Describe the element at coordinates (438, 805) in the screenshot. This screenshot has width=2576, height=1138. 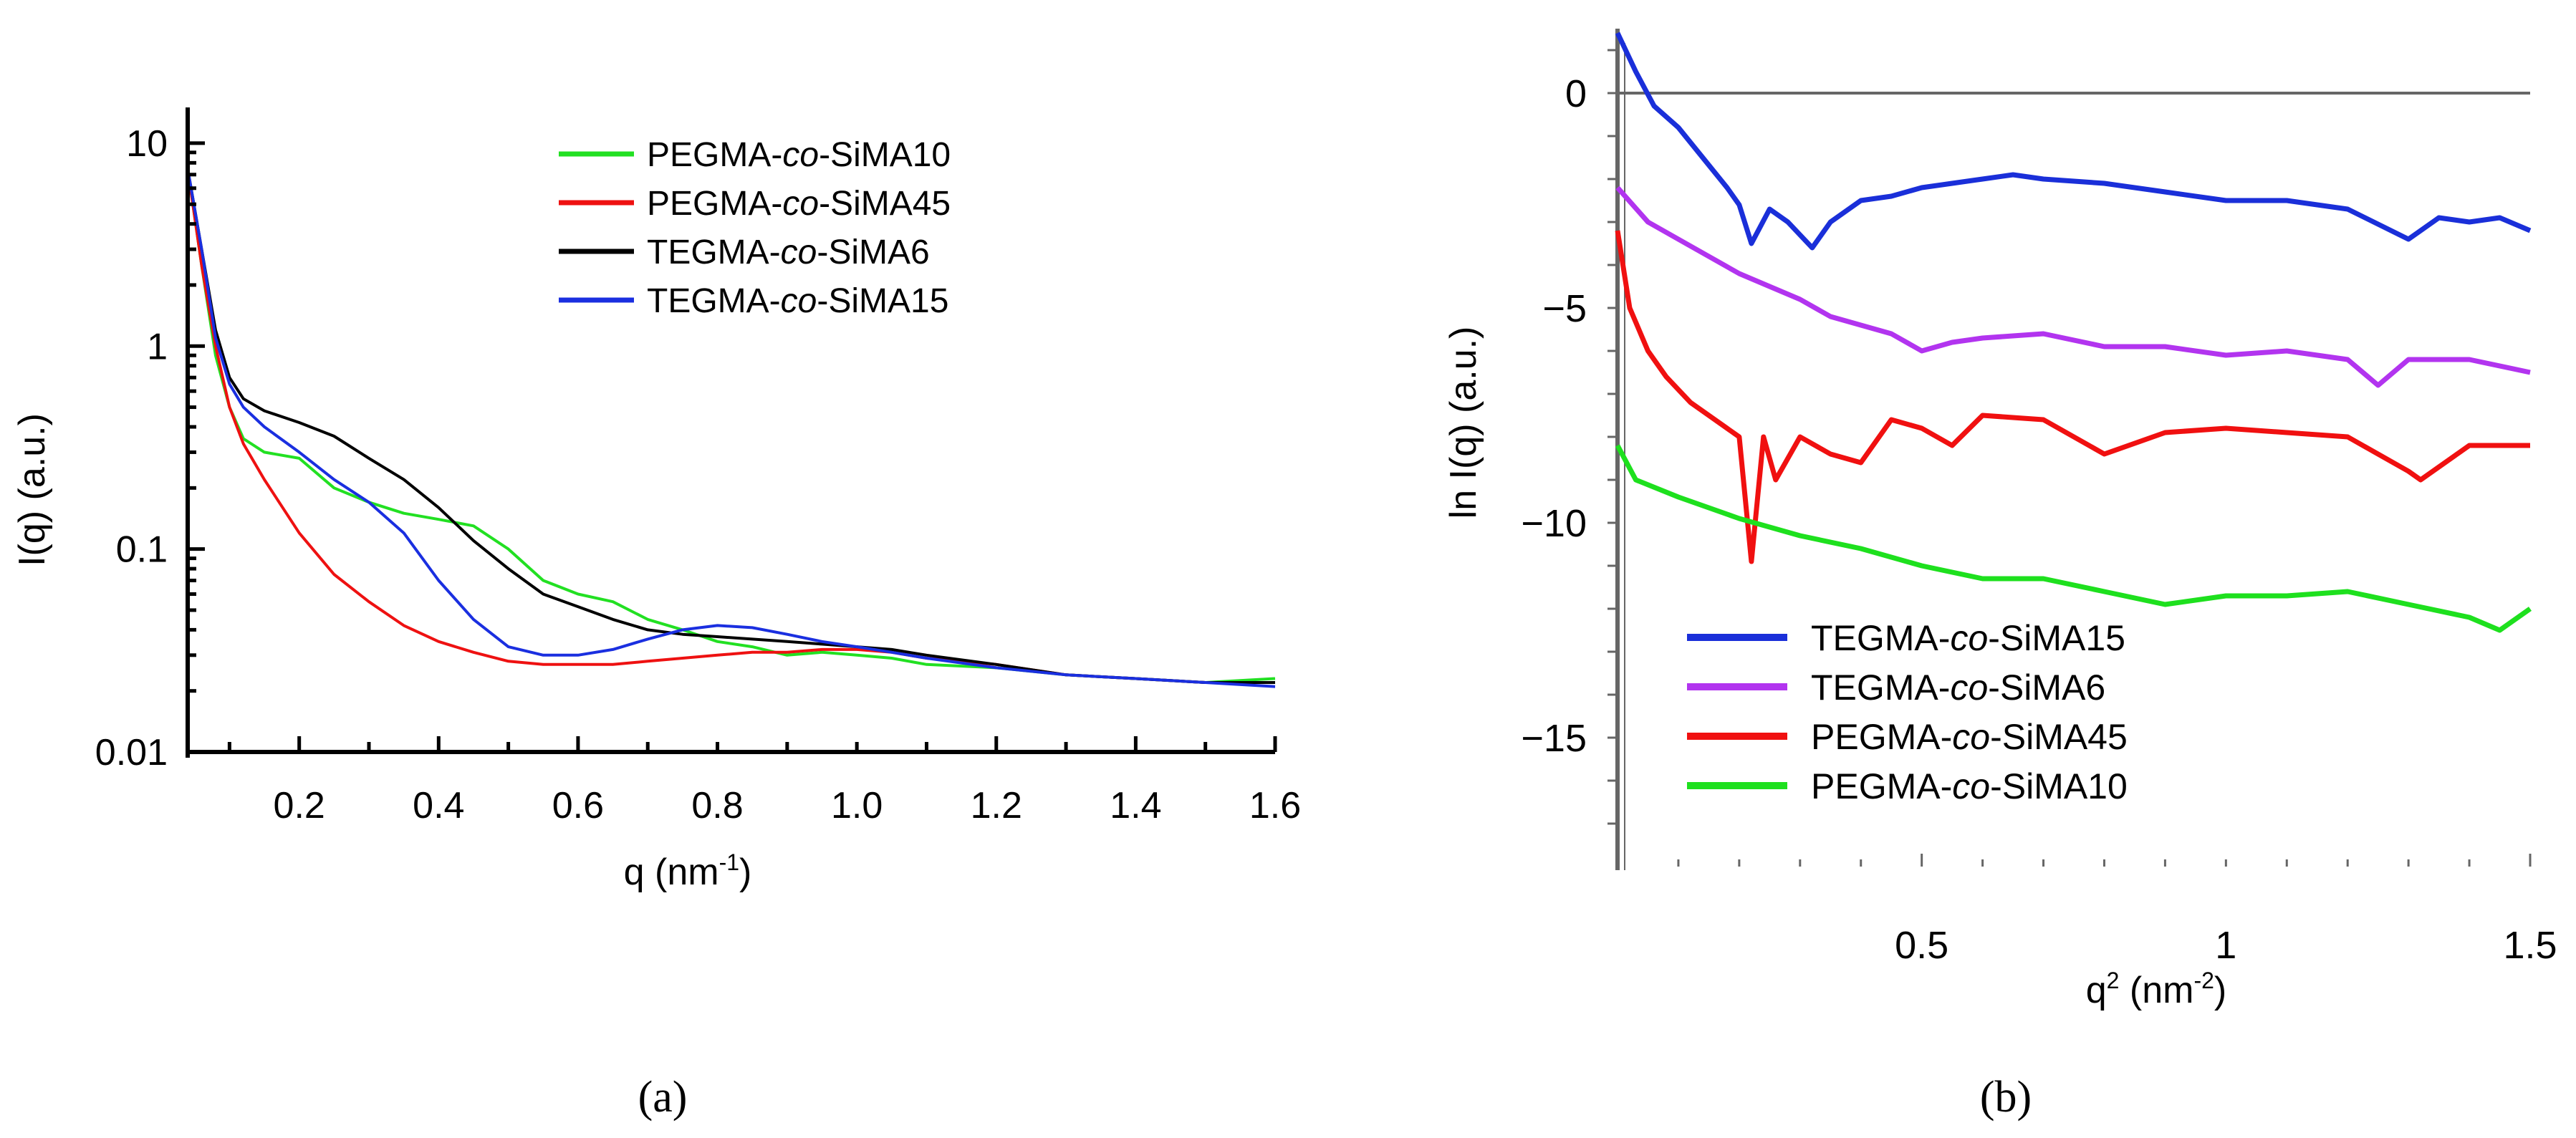
I see `panel-a-x-tick-label: 0.4` at that location.